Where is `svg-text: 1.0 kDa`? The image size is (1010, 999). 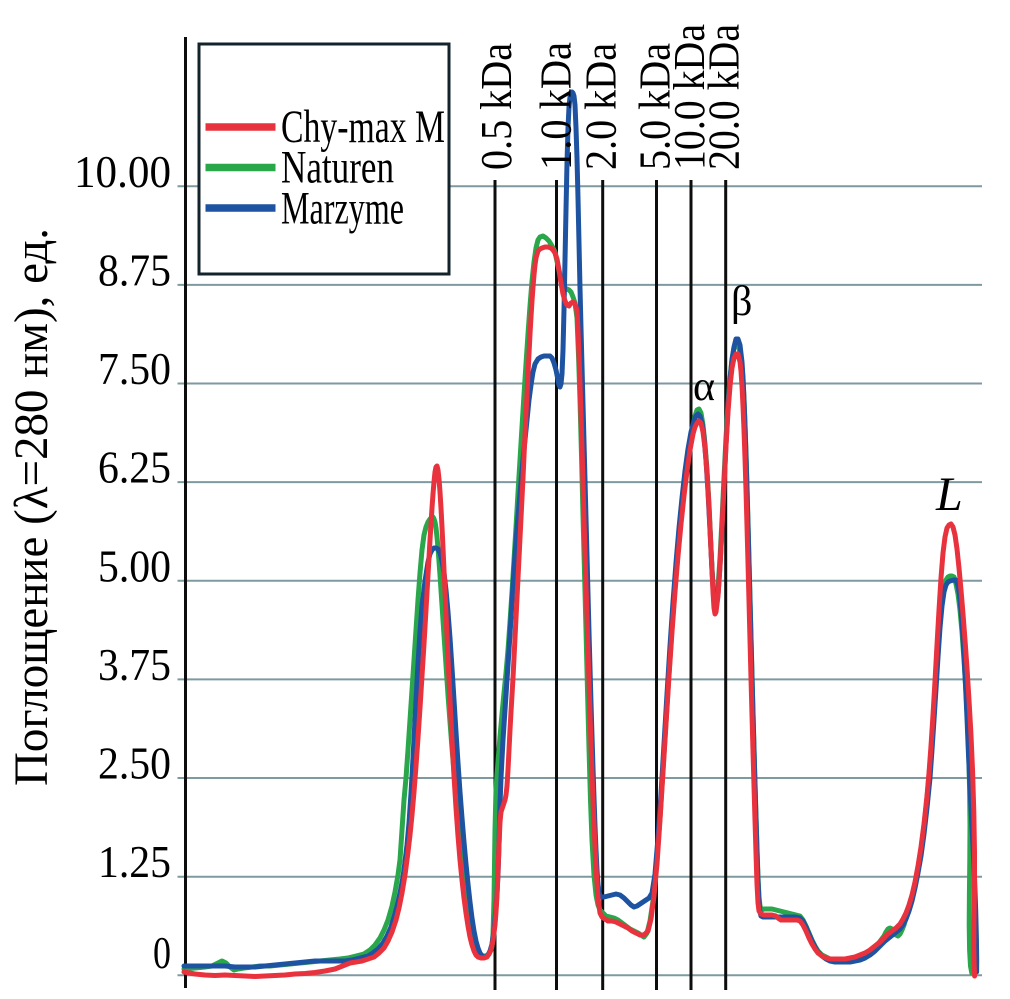 svg-text: 1.0 kDa is located at coordinates (556, 106).